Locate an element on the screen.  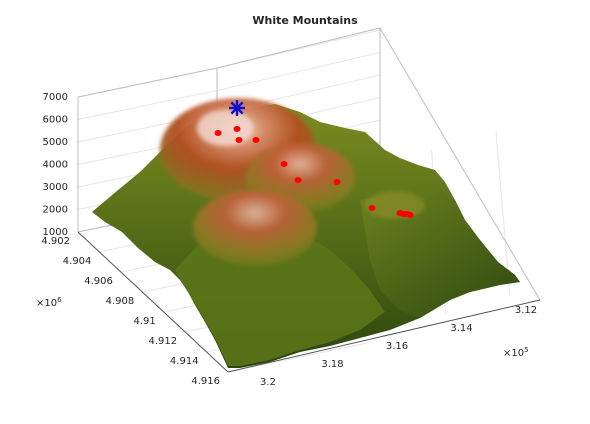
z-tick-labels: 1000 2000 3000 4000 5000 6000 7000 is located at coordinates (55, 165).